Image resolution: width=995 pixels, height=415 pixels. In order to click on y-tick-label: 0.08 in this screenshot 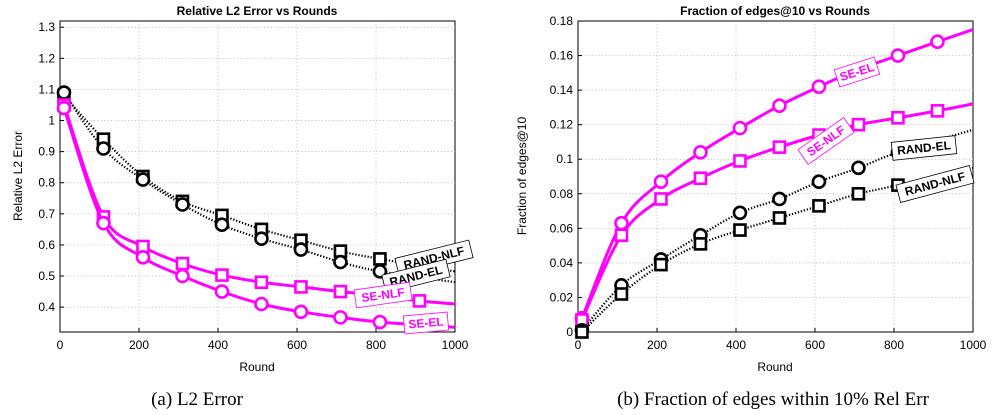, I will do `click(562, 194)`.